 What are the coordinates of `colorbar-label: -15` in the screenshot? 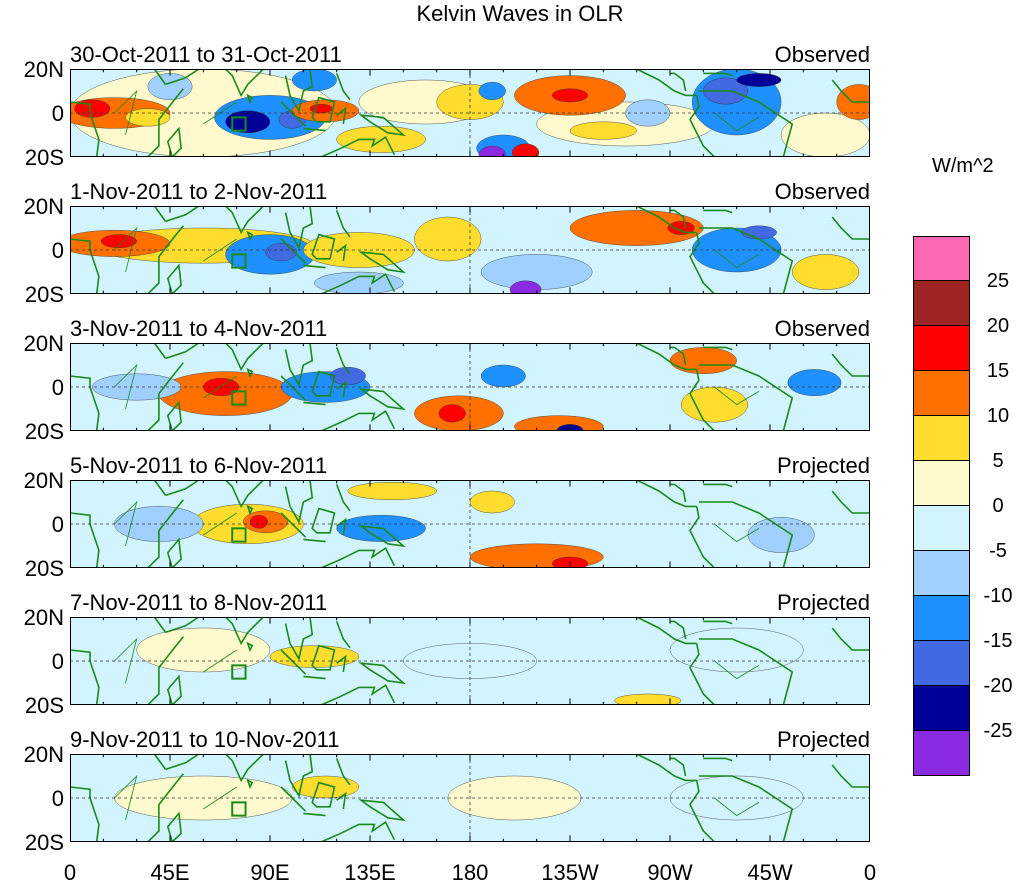 It's located at (998, 641).